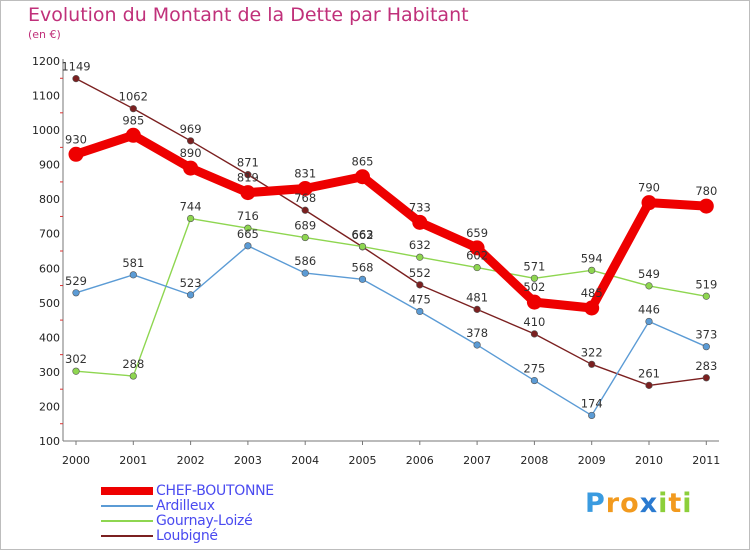 The image size is (750, 550). I want to click on x-tick-label: 2008, so click(534, 460).